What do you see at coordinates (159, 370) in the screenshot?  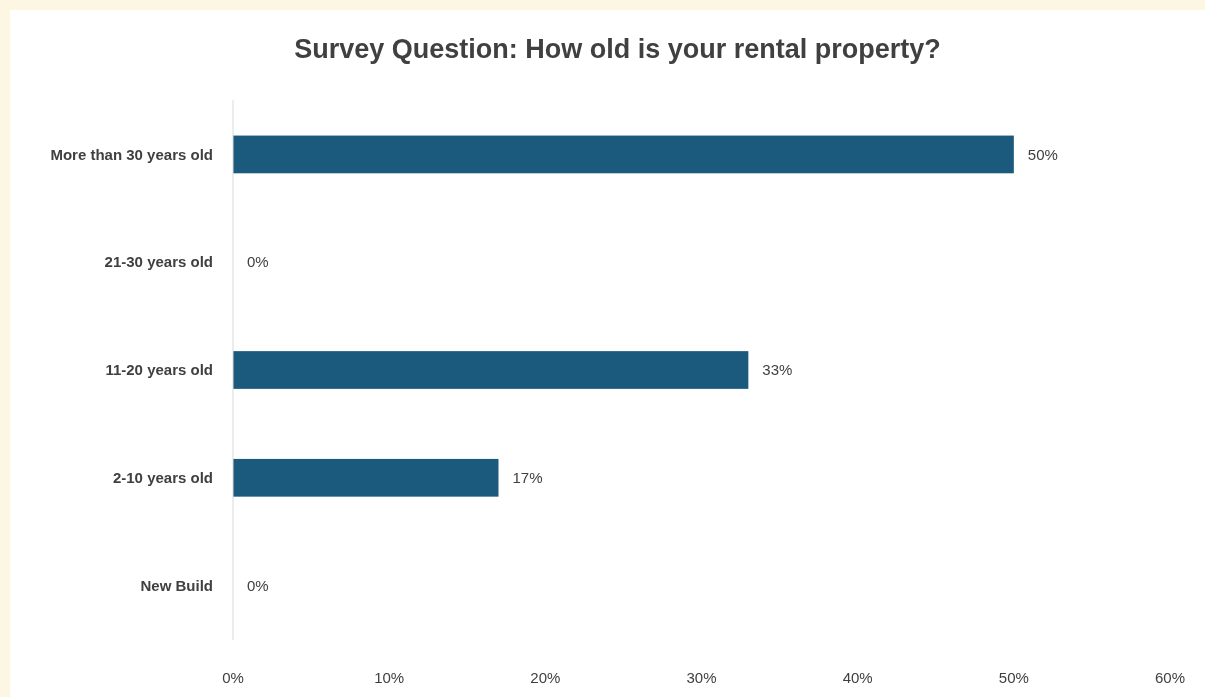 I see `y-tick-label: 11-20 years old` at bounding box center [159, 370].